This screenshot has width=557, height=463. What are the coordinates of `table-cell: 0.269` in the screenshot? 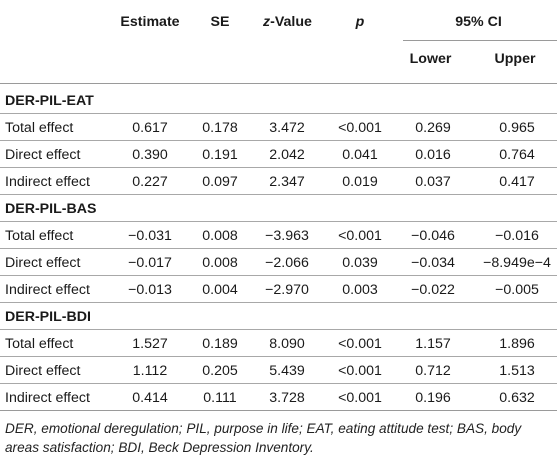 It's located at (433, 128).